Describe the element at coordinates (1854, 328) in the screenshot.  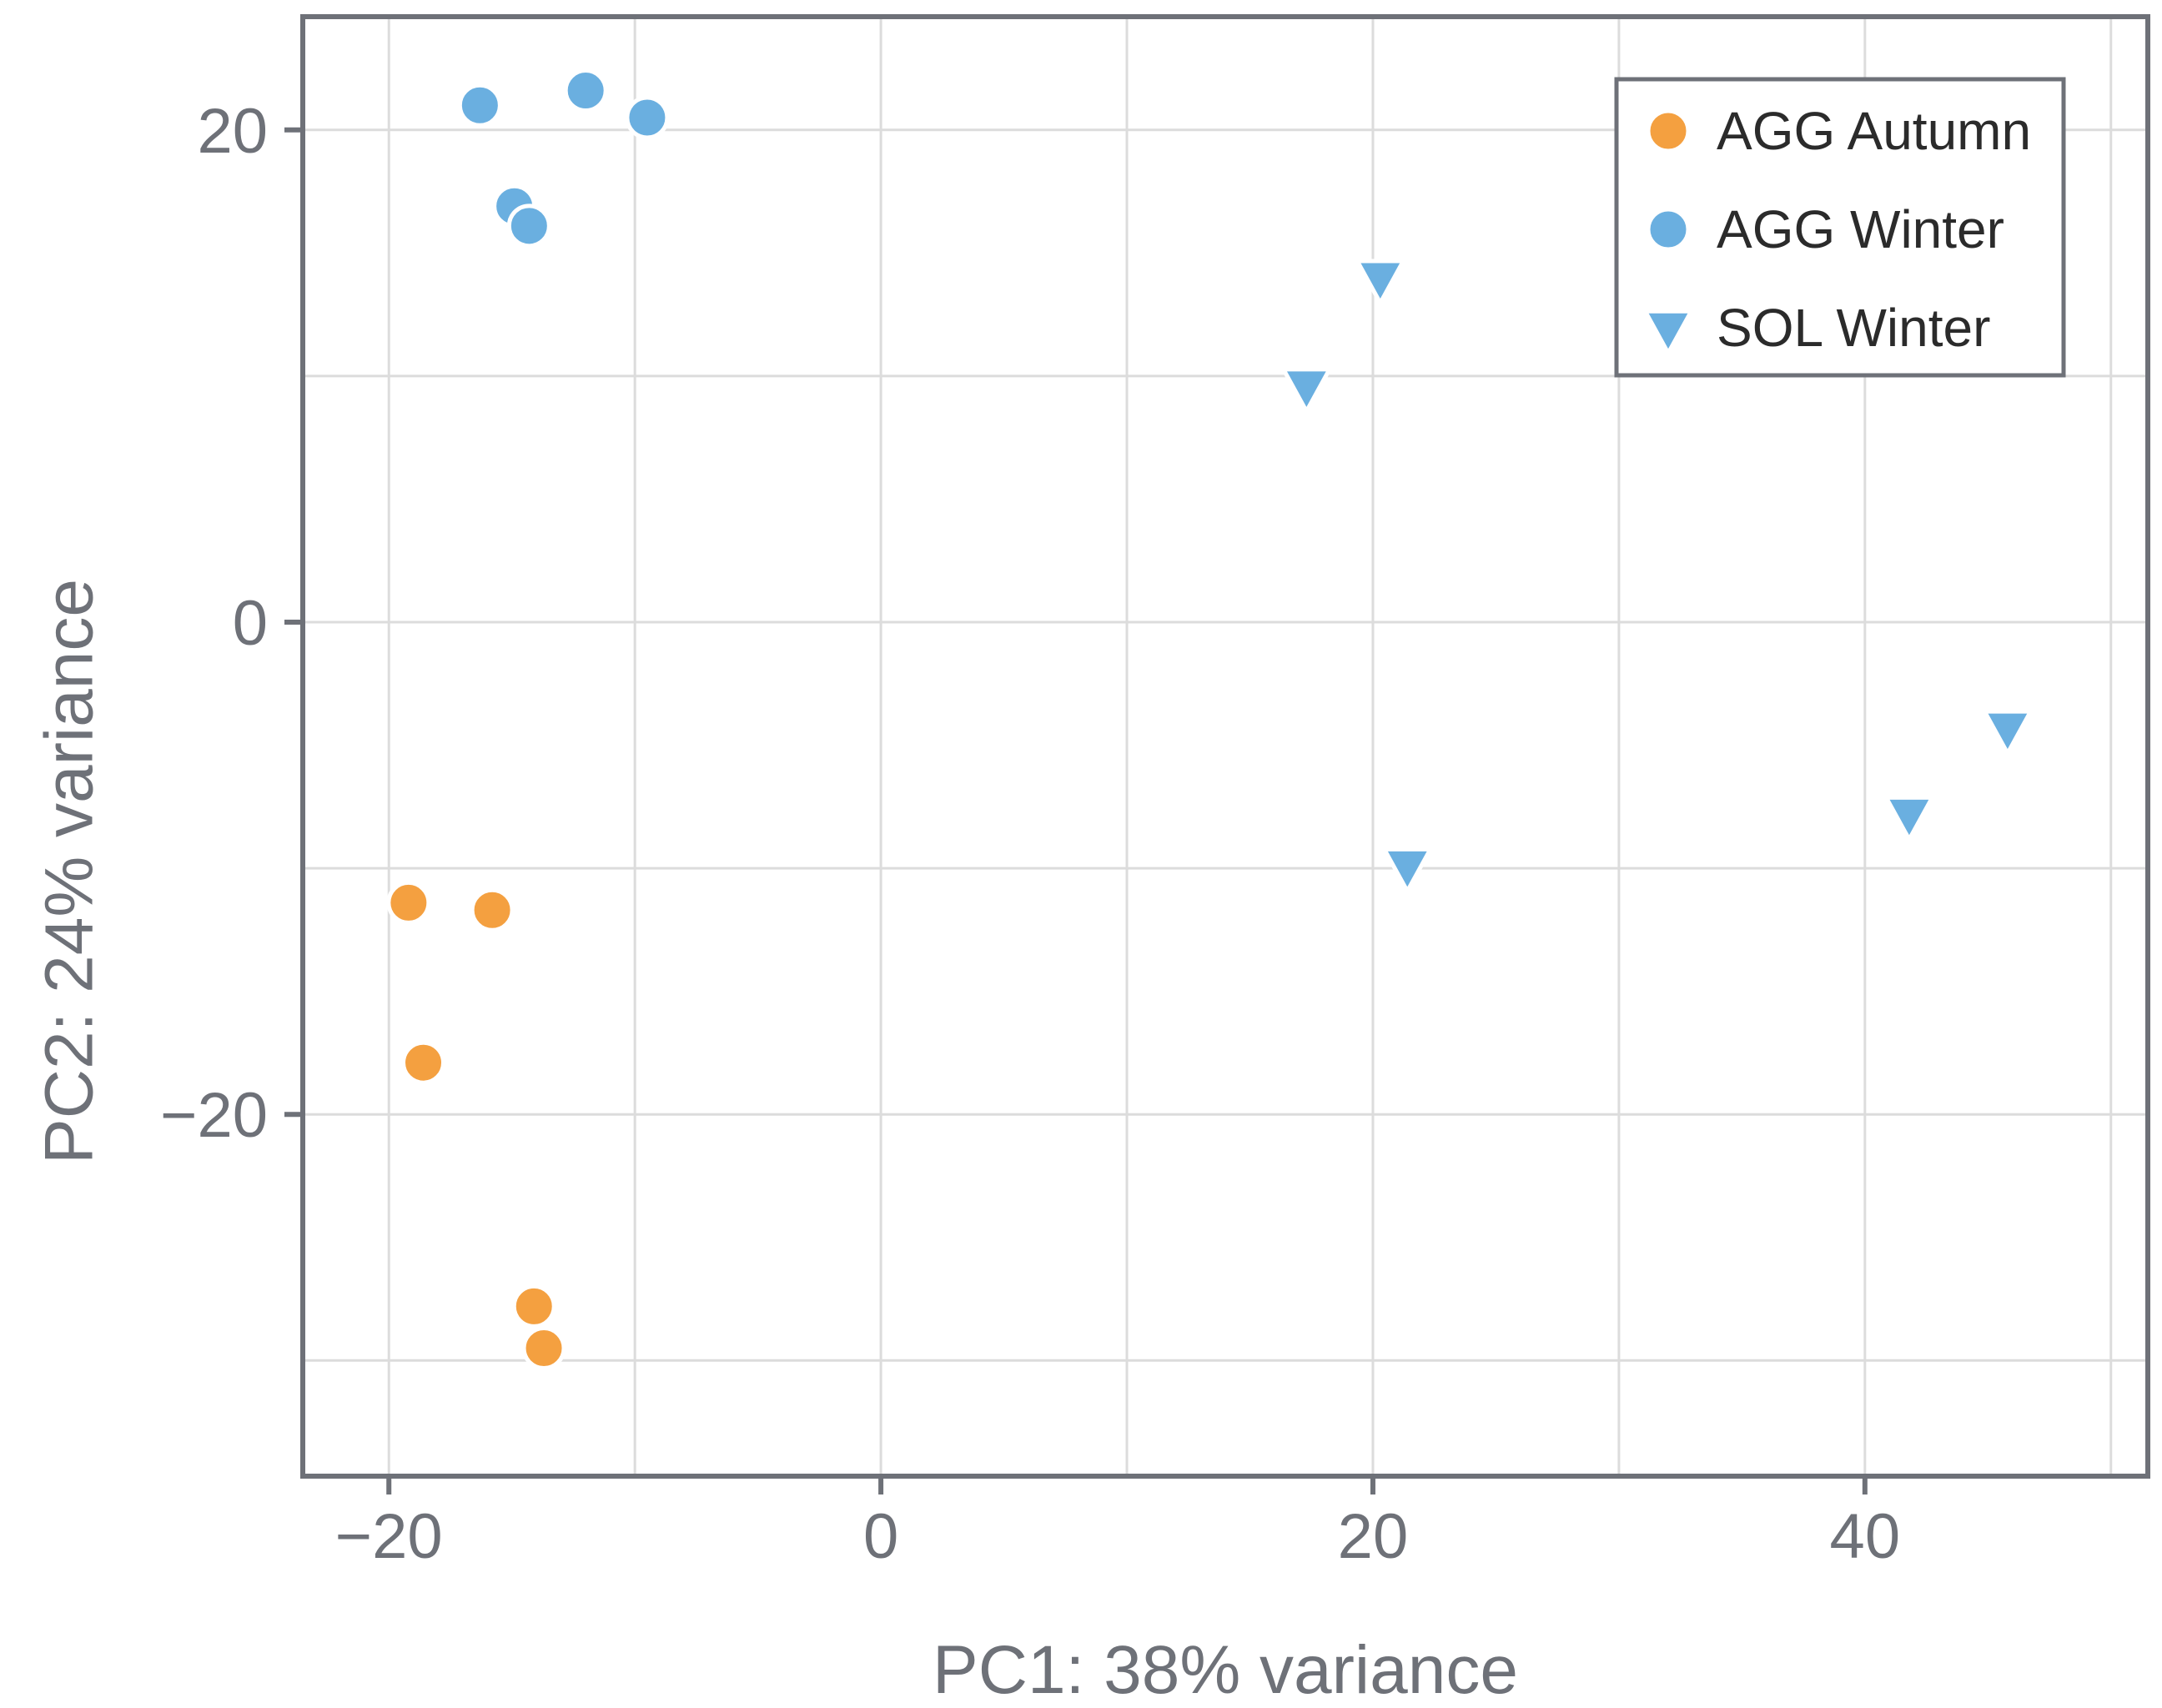
I see `legend-label-sol-winter: SOL Winter` at that location.